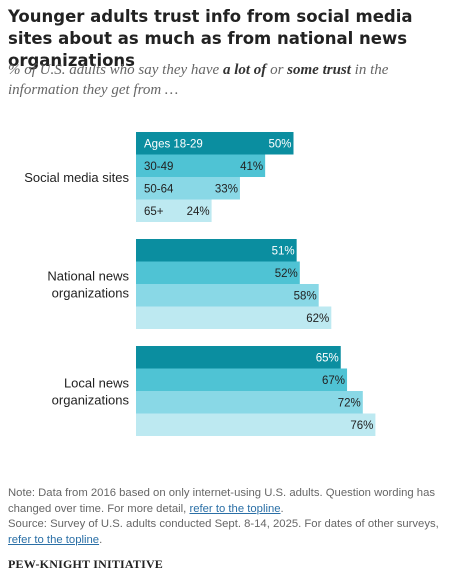 The height and width of the screenshot is (579, 457). I want to click on value-label: 33%, so click(226, 190).